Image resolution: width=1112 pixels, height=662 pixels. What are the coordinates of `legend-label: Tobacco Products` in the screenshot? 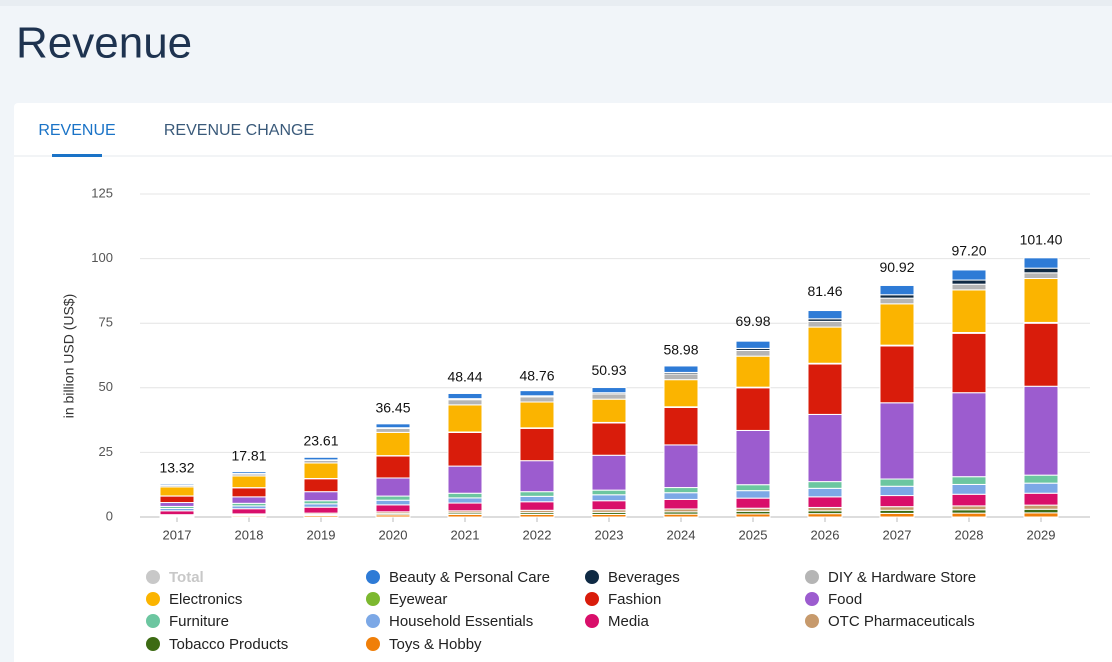 It's located at (228, 644).